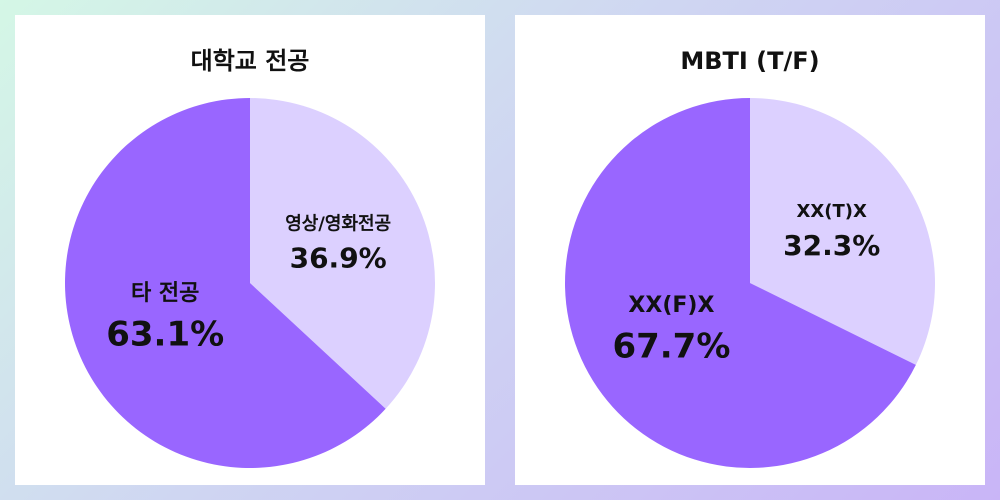 This screenshot has height=500, width=1000. What do you see at coordinates (671, 346) in the screenshot?
I see `slice-value: 67.7%` at bounding box center [671, 346].